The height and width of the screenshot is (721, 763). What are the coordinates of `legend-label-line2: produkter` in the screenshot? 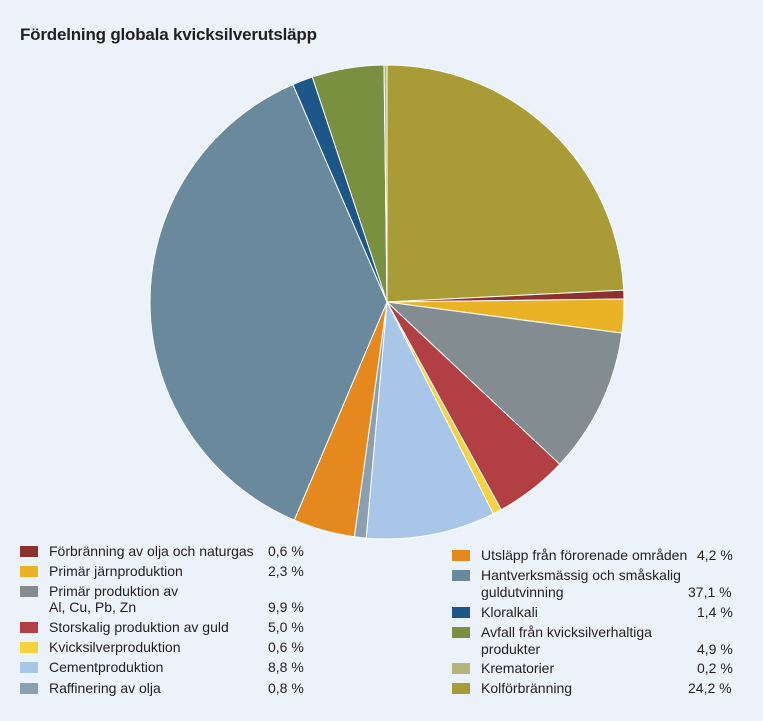 It's located at (511, 649).